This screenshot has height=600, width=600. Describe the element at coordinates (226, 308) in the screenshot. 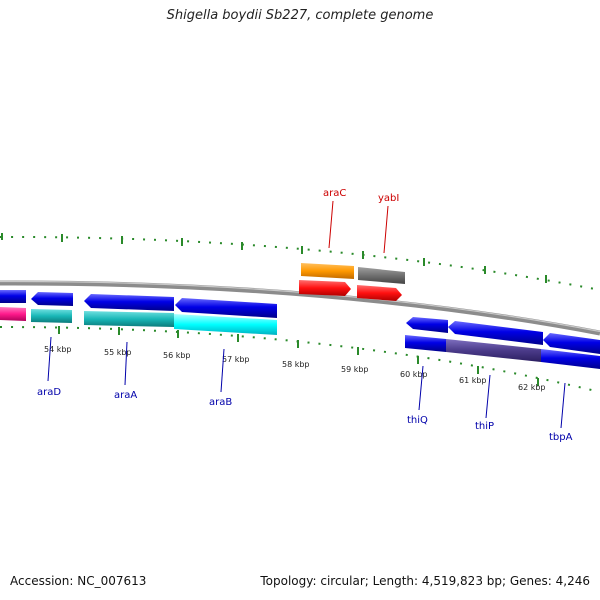

I see `feature-araB-cds` at that location.